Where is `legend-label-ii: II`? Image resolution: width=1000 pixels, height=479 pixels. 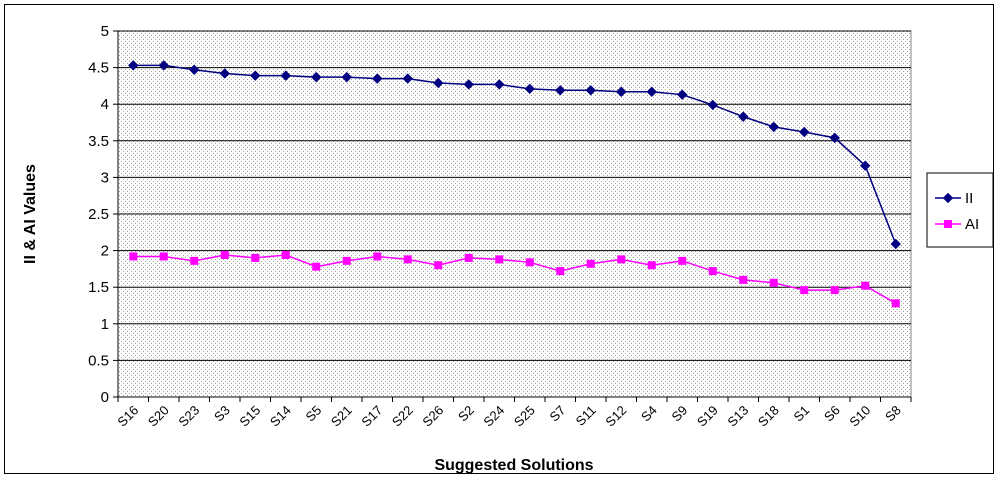
legend-label-ii: II is located at coordinates (969, 198).